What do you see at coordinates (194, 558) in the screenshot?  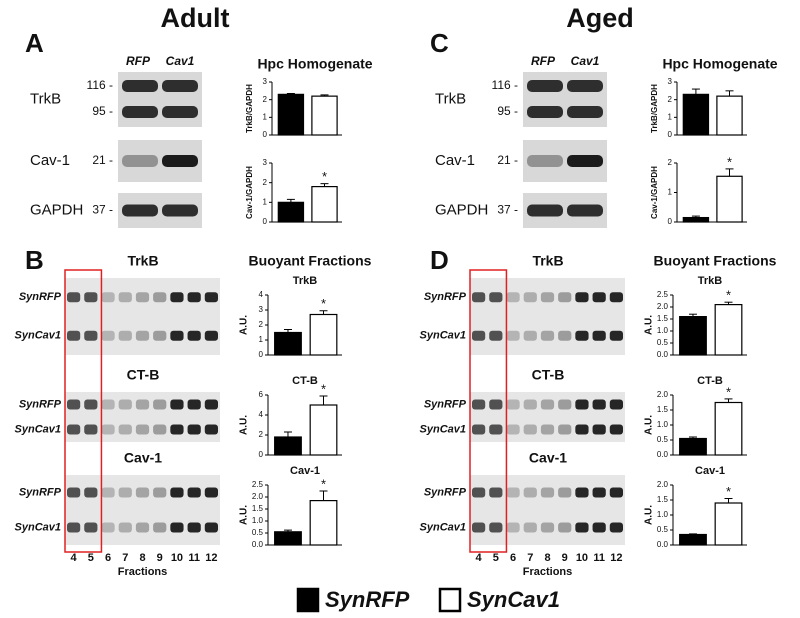 I see `fraction-number: 11` at bounding box center [194, 558].